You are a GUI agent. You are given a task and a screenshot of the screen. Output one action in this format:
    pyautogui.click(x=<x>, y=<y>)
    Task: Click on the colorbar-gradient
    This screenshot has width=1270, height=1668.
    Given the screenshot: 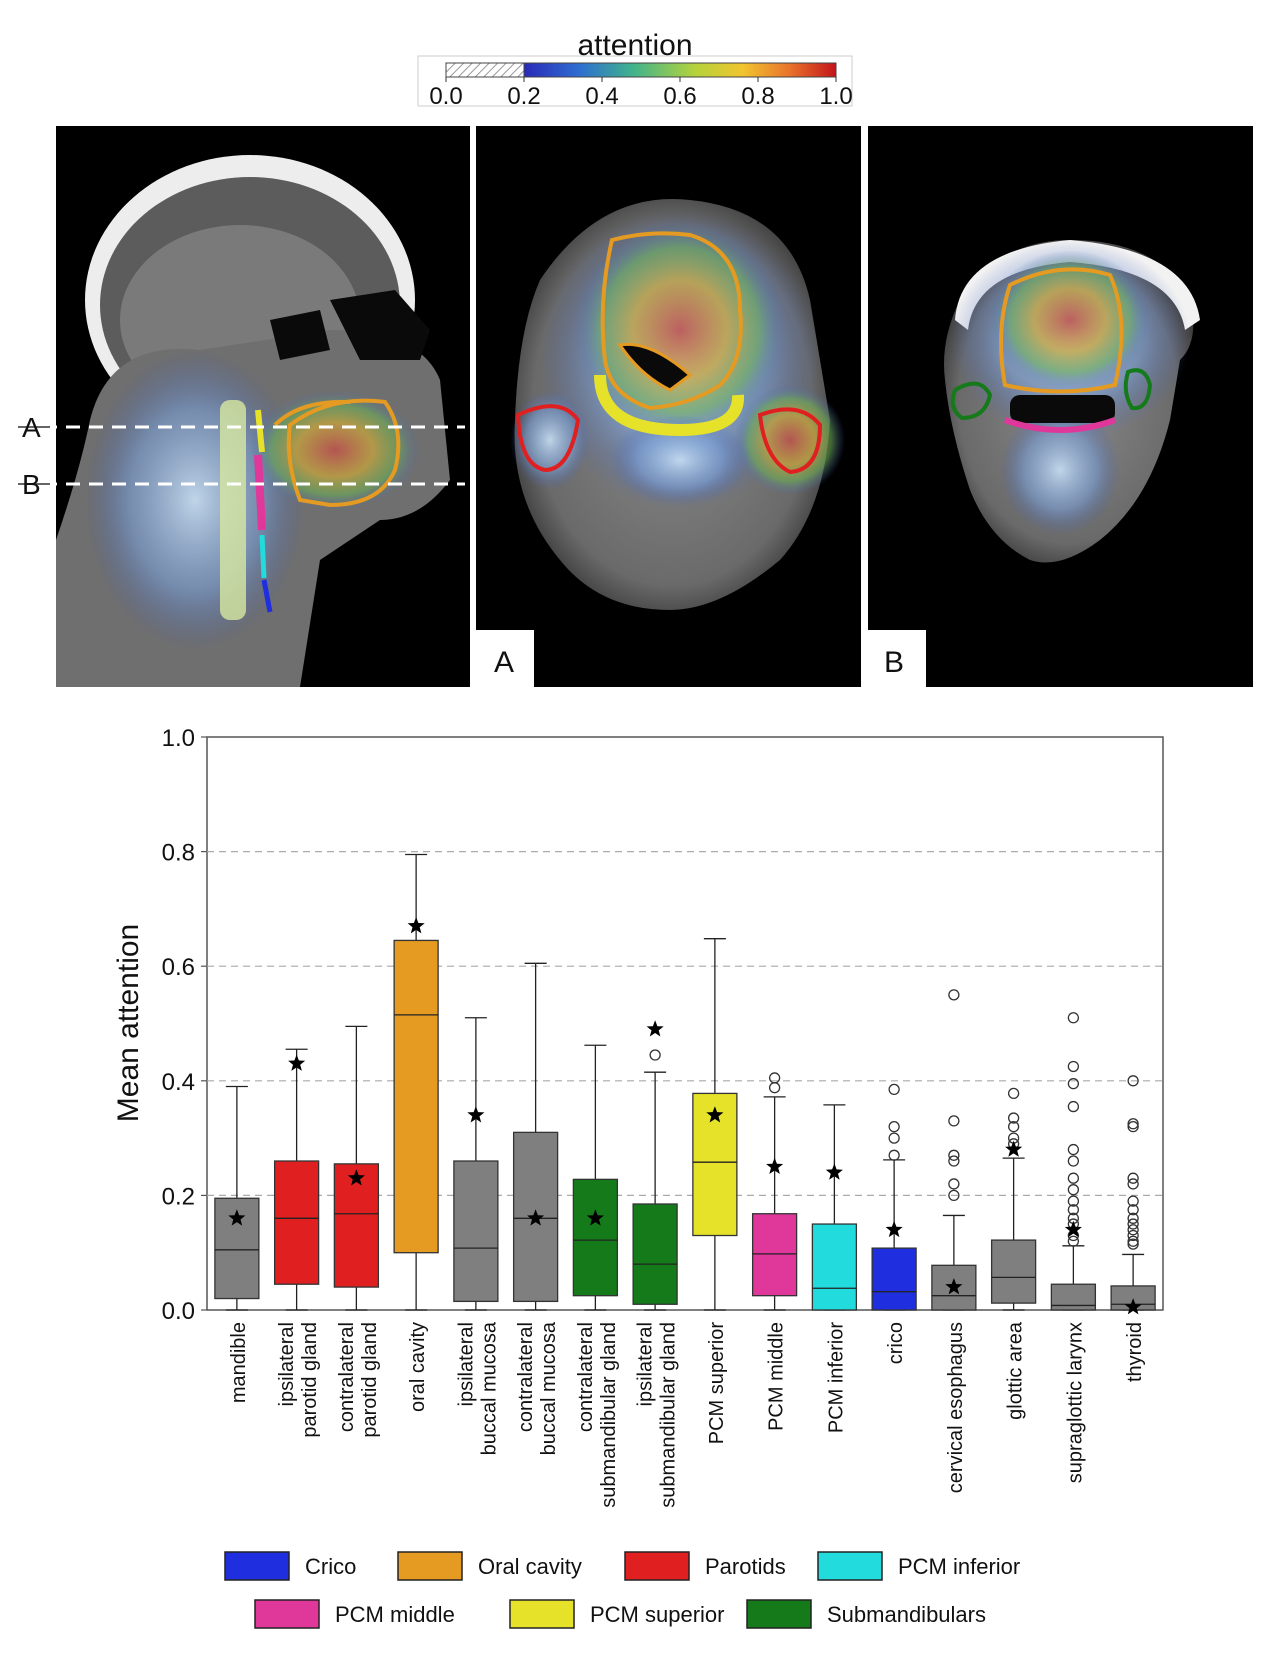 What is the action you would take?
    pyautogui.click(x=680, y=70)
    